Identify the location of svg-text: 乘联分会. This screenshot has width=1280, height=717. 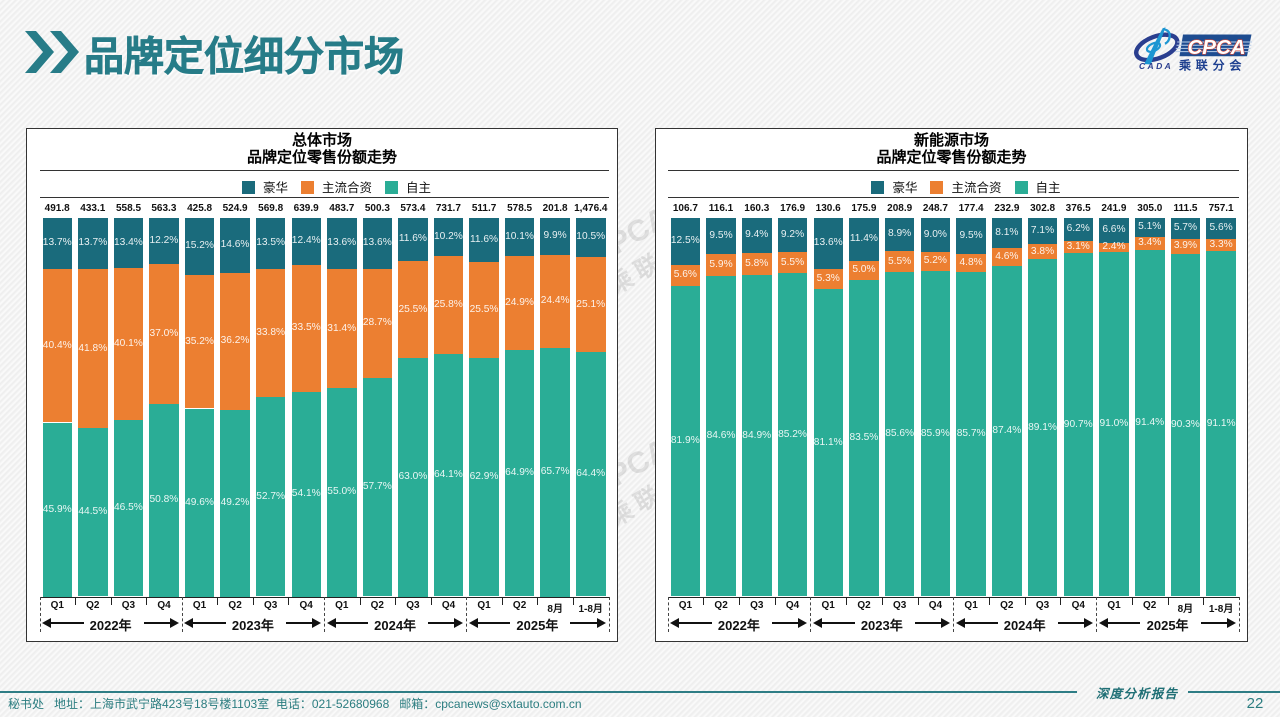
(1212, 65).